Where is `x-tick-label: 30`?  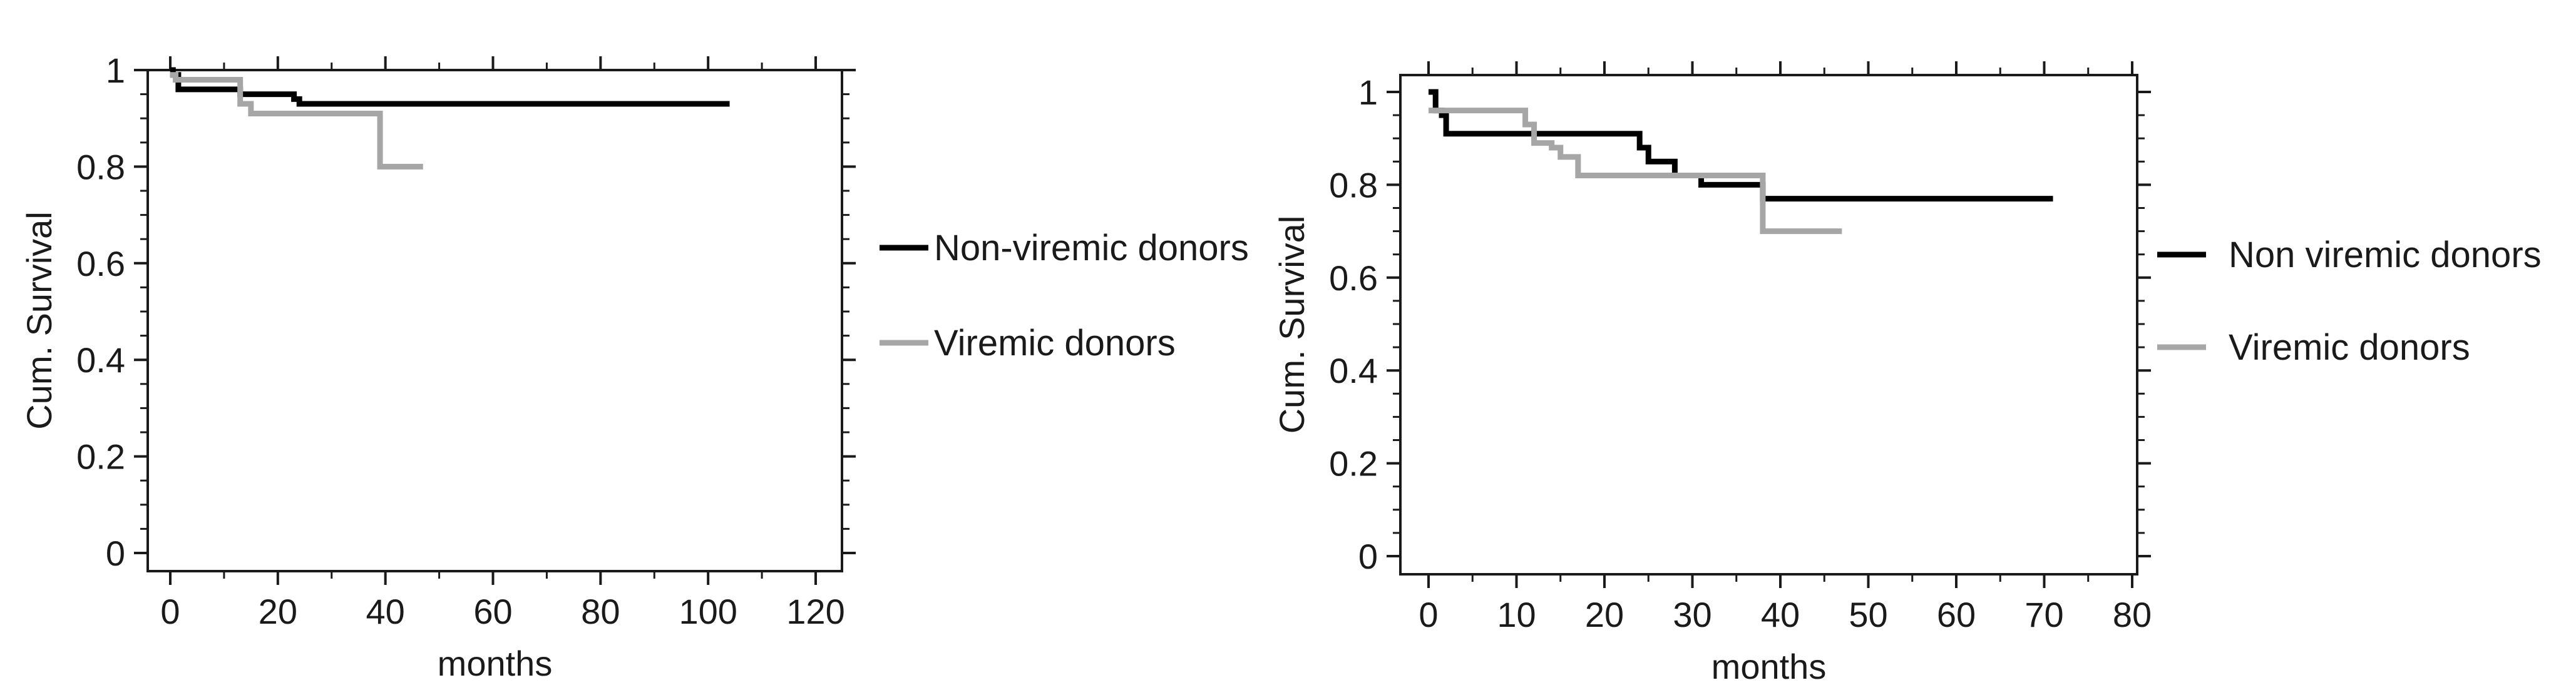
x-tick-label: 30 is located at coordinates (1692, 614).